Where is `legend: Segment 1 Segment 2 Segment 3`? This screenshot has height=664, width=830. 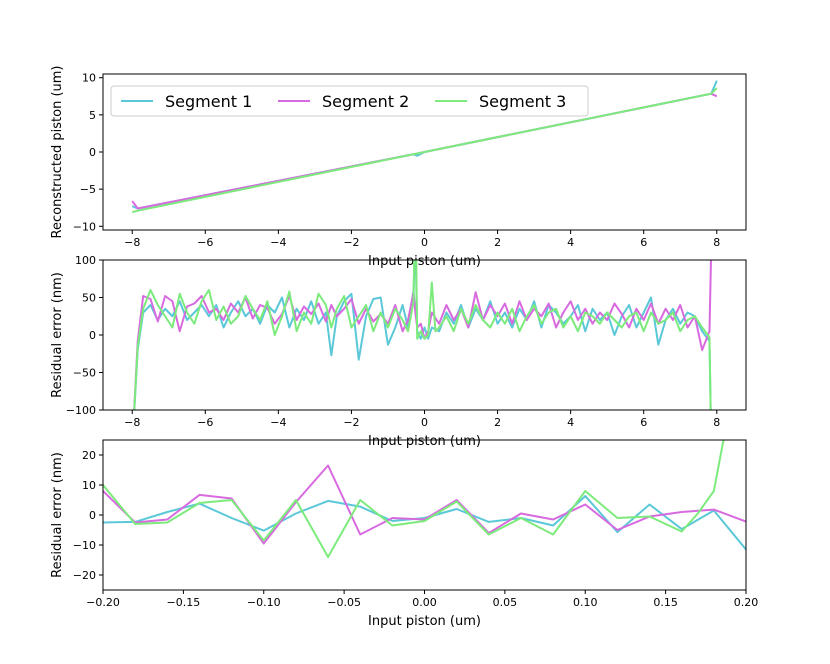
legend: Segment 1 Segment 2 Segment 3 is located at coordinates (349, 101).